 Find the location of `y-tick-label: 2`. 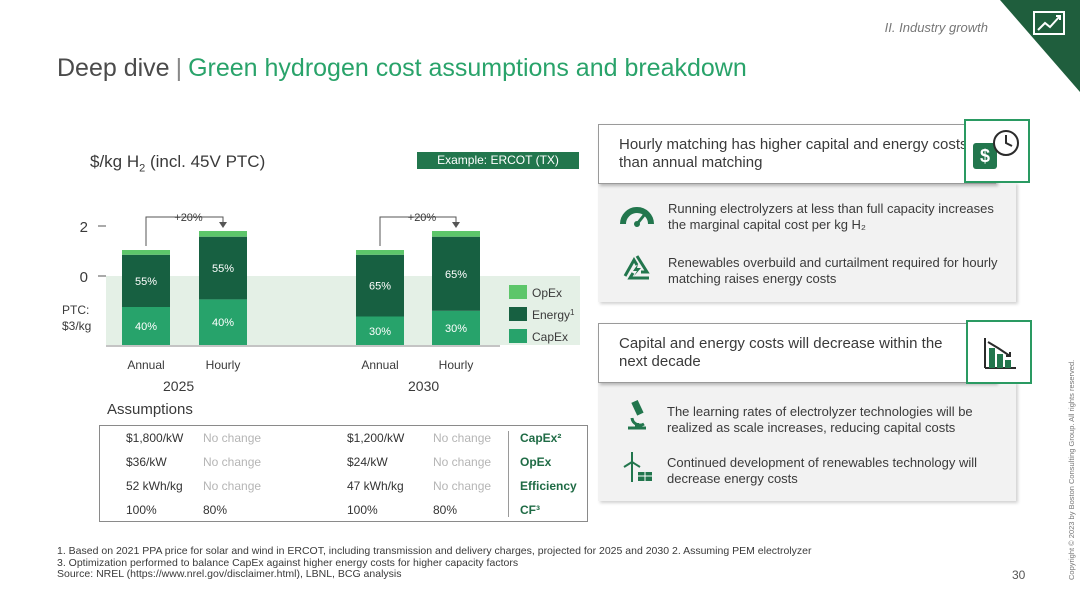

y-tick-label: 2 is located at coordinates (84, 227).